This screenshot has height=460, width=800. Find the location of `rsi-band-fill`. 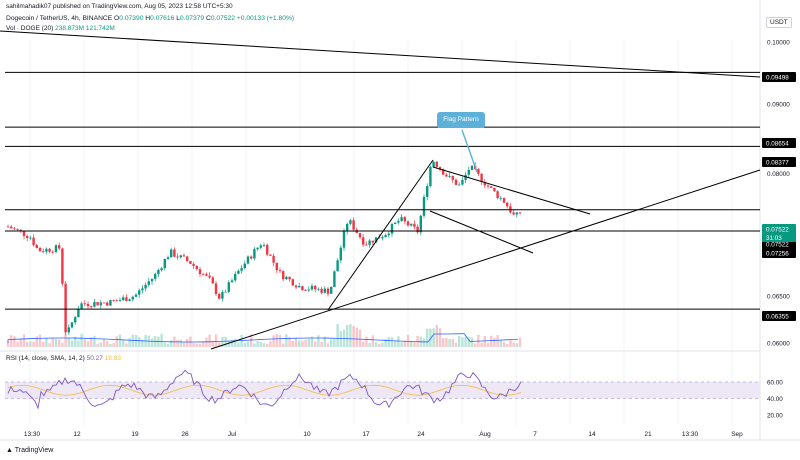

rsi-band-fill is located at coordinates (382, 390).